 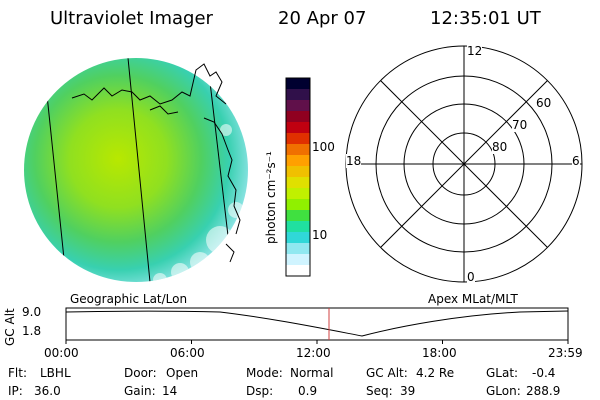 I want to click on time-label: 12:35:01 UT, so click(x=485, y=18).